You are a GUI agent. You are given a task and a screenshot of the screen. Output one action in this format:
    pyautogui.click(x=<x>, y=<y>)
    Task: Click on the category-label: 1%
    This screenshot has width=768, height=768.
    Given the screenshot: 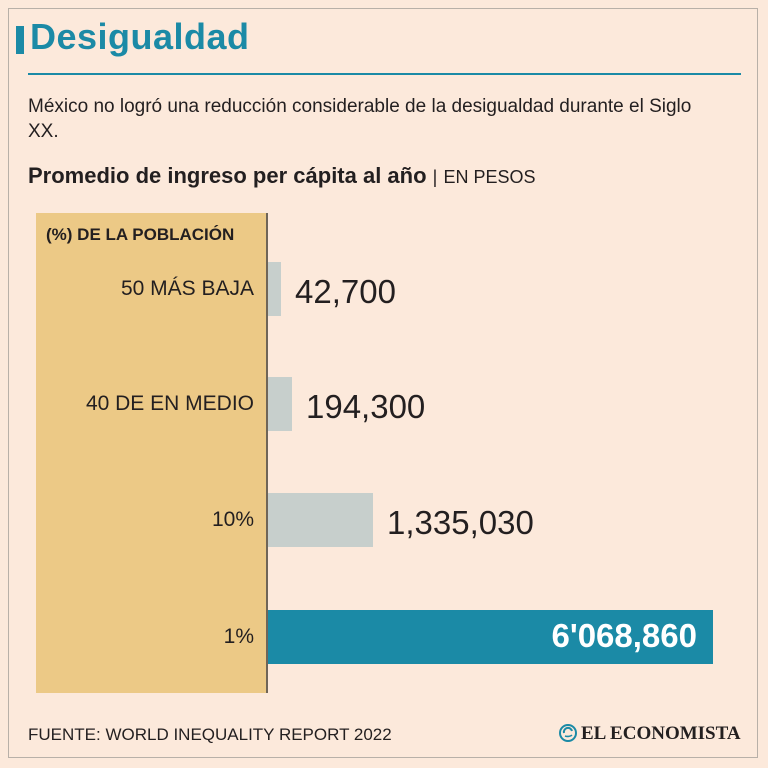 What is the action you would take?
    pyautogui.click(x=238, y=636)
    